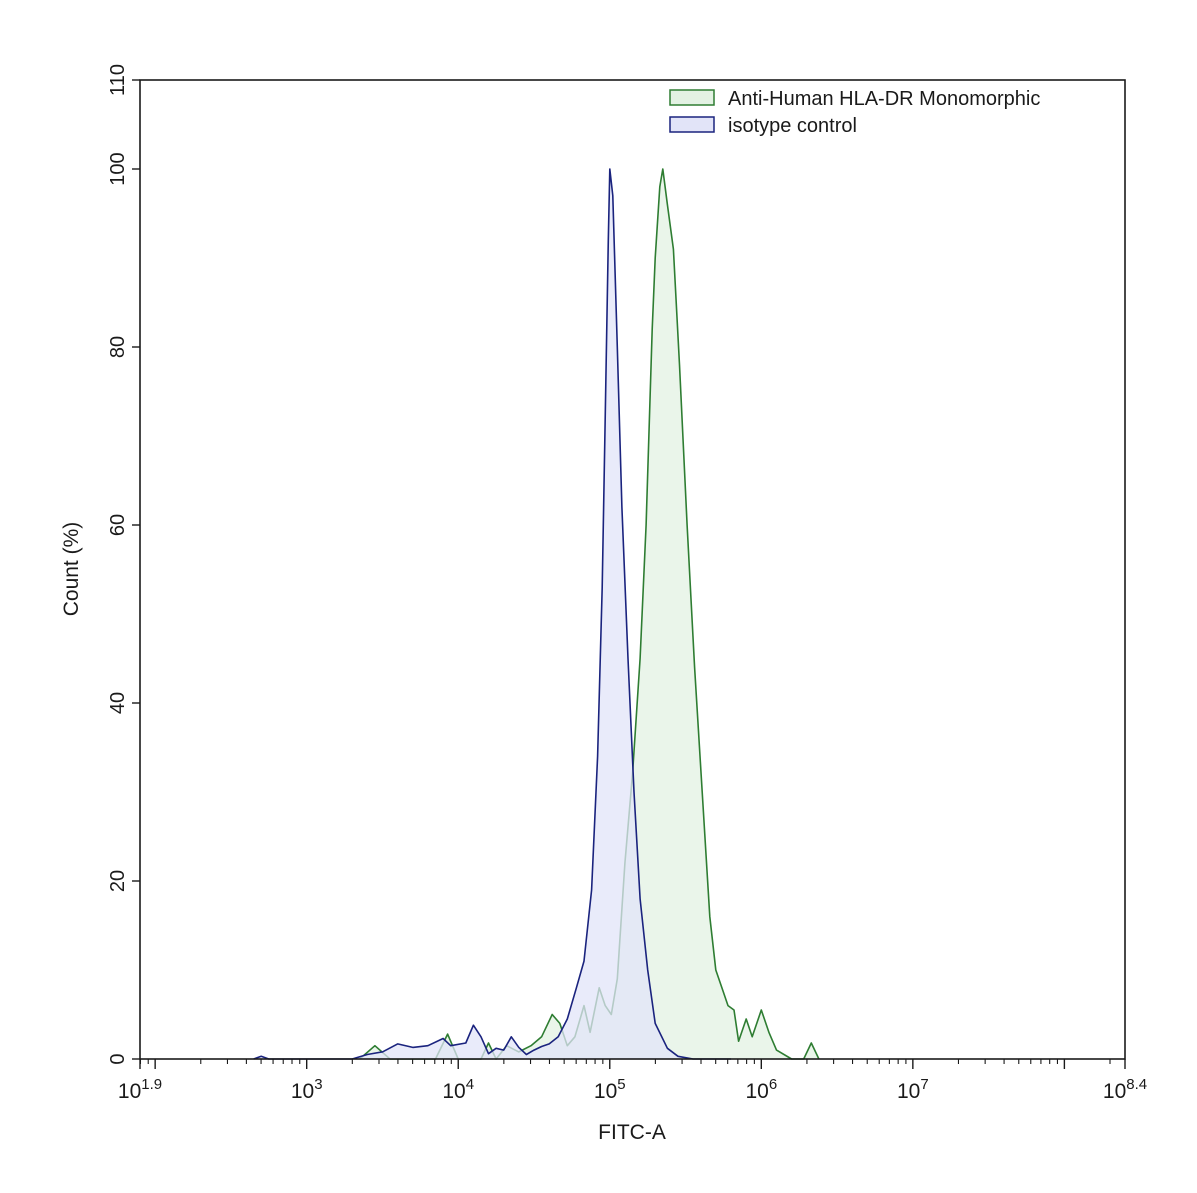  I want to click on y-tick-label: 20, so click(118, 881).